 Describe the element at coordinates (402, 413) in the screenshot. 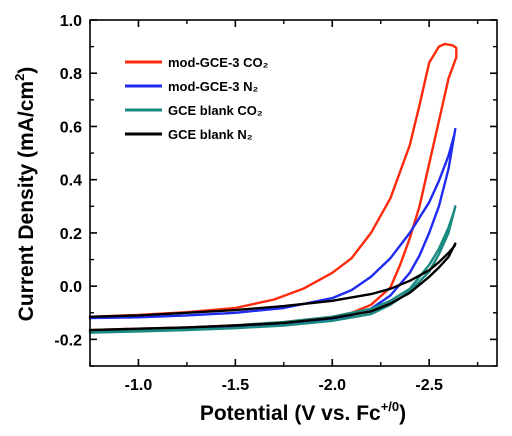

I see `x-axis-title-end: )` at that location.